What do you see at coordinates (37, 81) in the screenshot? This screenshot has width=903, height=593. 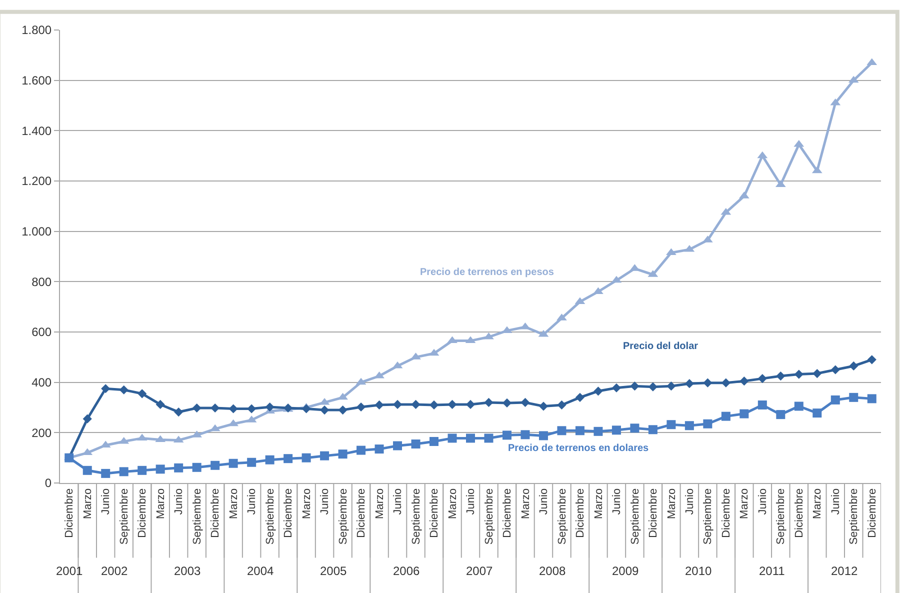 I see `y-tick-label: 1.600` at bounding box center [37, 81].